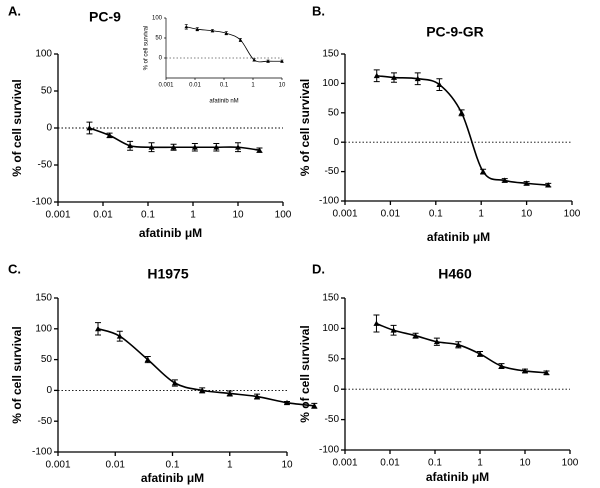  Describe the element at coordinates (14, 10) in the screenshot. I see `panel-label: A.` at that location.